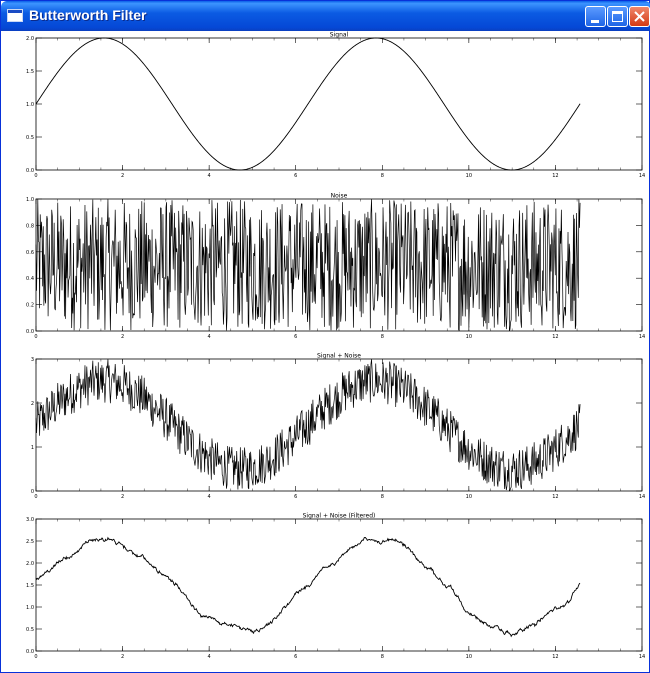 The height and width of the screenshot is (673, 650). What do you see at coordinates (32, 448) in the screenshot?
I see `y-tick-label: 1` at bounding box center [32, 448].